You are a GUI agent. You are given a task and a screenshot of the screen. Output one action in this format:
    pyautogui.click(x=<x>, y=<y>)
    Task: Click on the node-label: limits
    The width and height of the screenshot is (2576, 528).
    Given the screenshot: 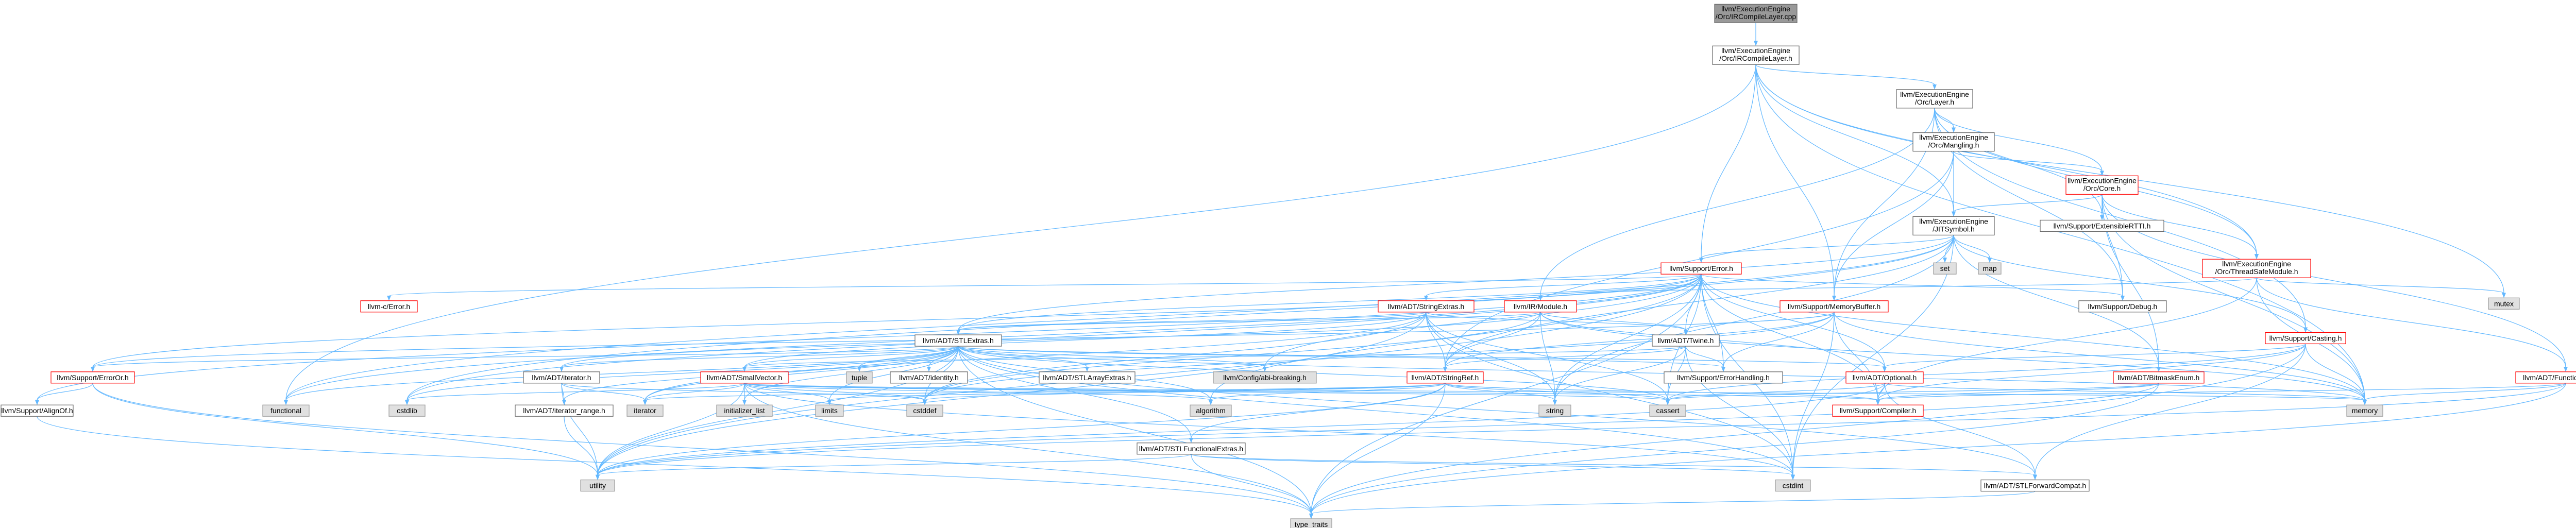 What is the action you would take?
    pyautogui.click(x=829, y=410)
    